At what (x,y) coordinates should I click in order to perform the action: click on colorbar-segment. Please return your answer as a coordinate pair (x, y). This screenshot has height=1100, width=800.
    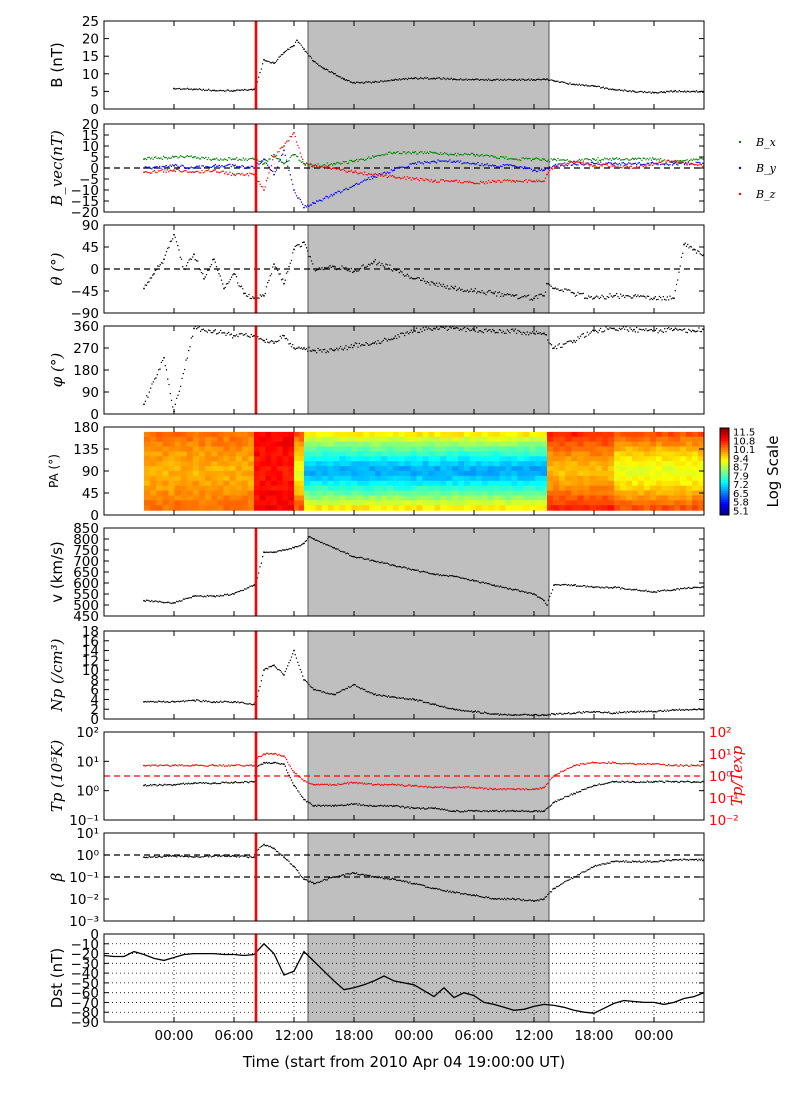
    Looking at the image, I should click on (724, 479).